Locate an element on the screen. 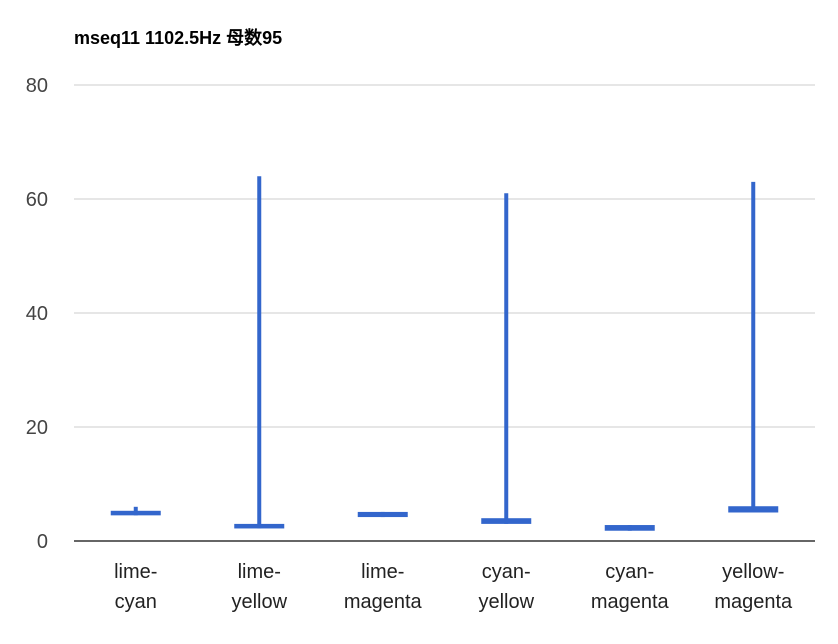 This screenshot has height=644, width=838. y-tick-label: 0 is located at coordinates (42, 542).